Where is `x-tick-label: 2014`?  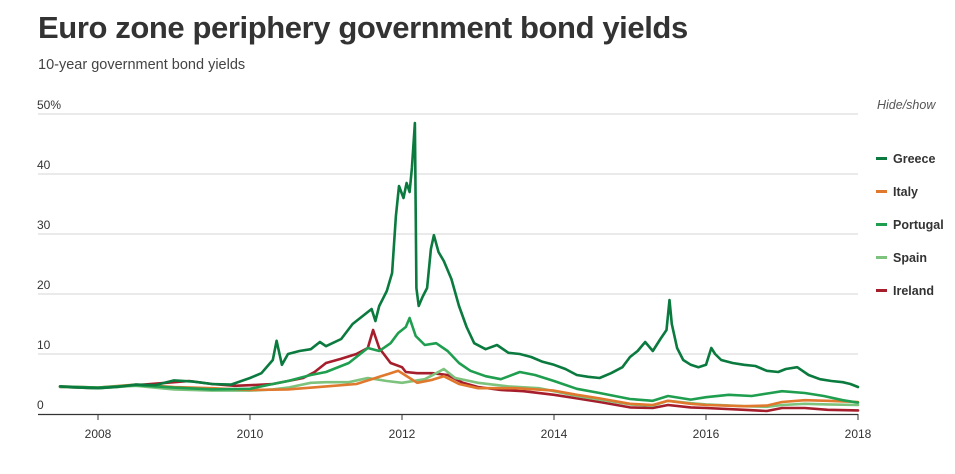
x-tick-label: 2014 is located at coordinates (554, 434).